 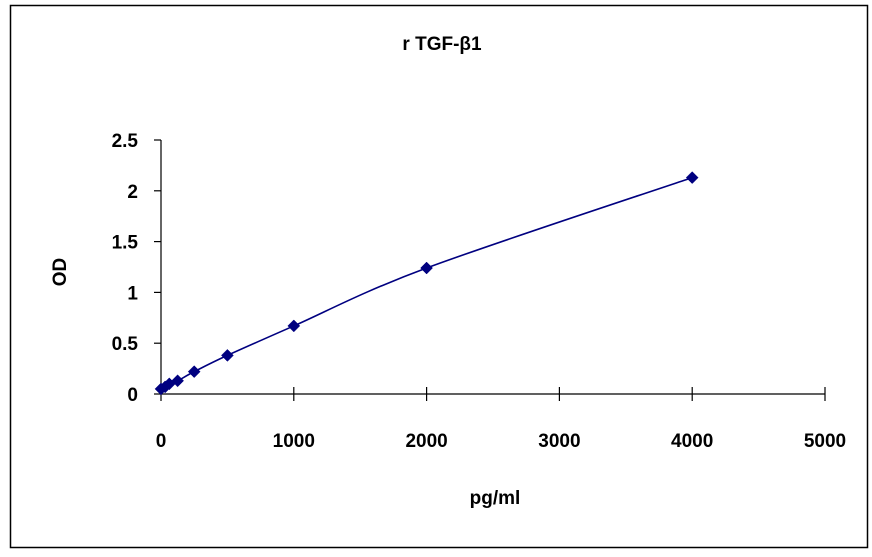 What do you see at coordinates (161, 441) in the screenshot?
I see `x-tick-label: 0` at bounding box center [161, 441].